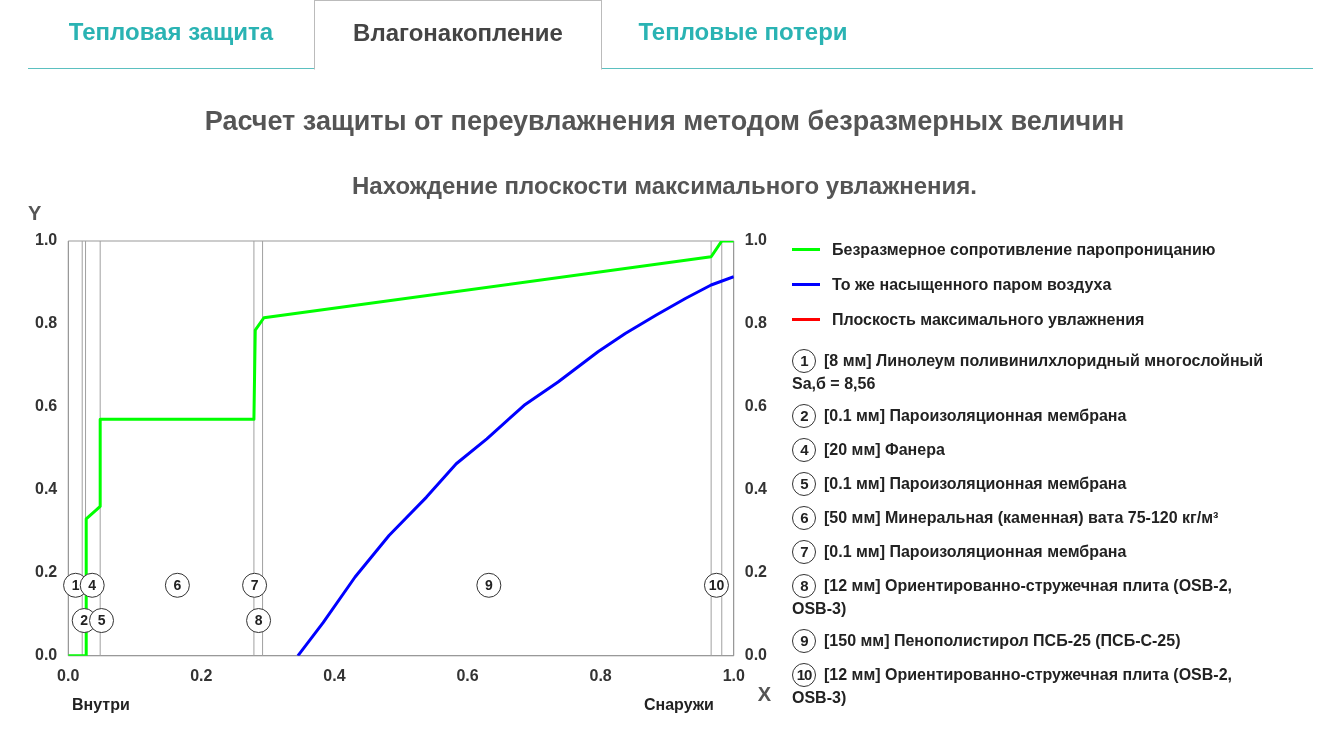 This screenshot has height=746, width=1329. I want to click on y2-tick-label: 0.8, so click(756, 323).